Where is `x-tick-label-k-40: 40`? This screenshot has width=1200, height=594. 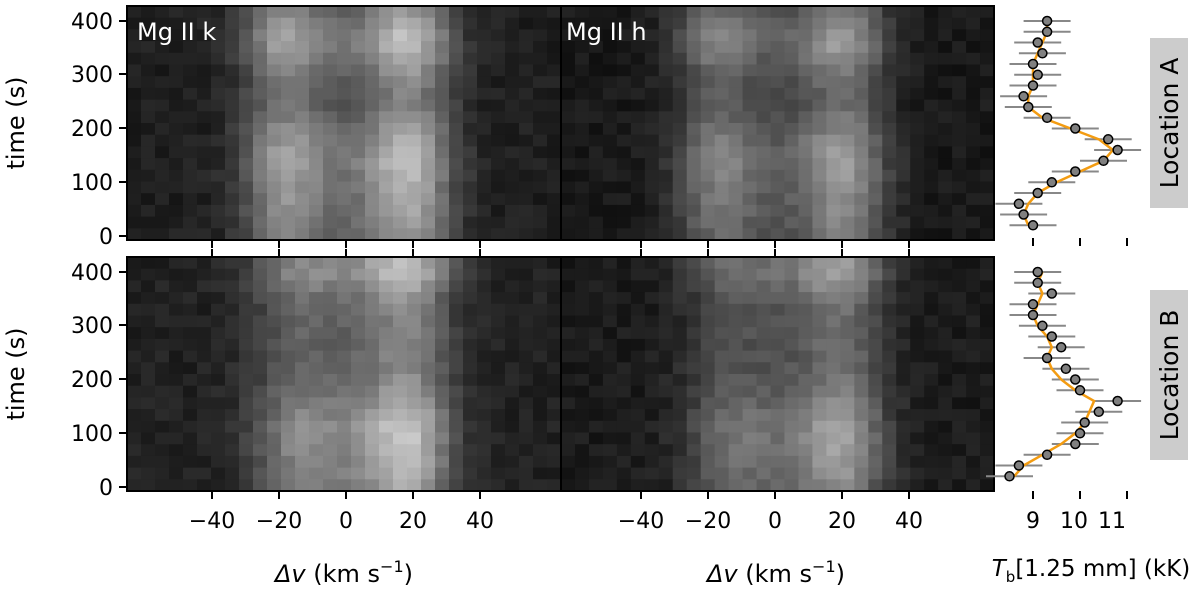
x-tick-label-k-40: 40 is located at coordinates (480, 521).